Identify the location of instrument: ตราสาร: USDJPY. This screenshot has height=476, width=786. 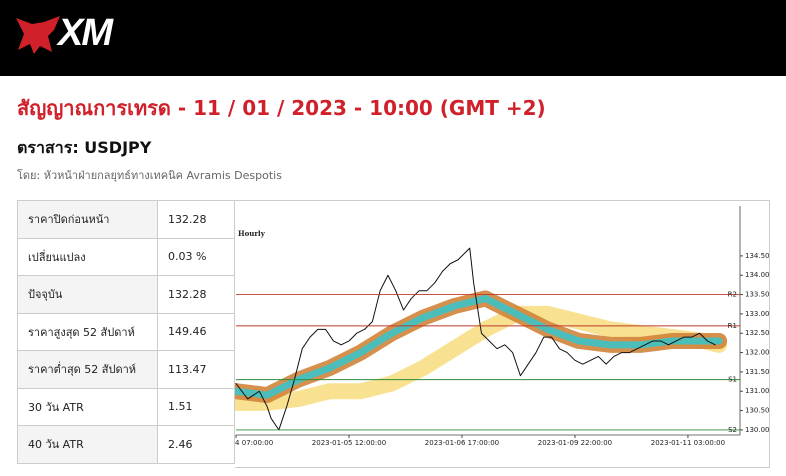
(84, 147).